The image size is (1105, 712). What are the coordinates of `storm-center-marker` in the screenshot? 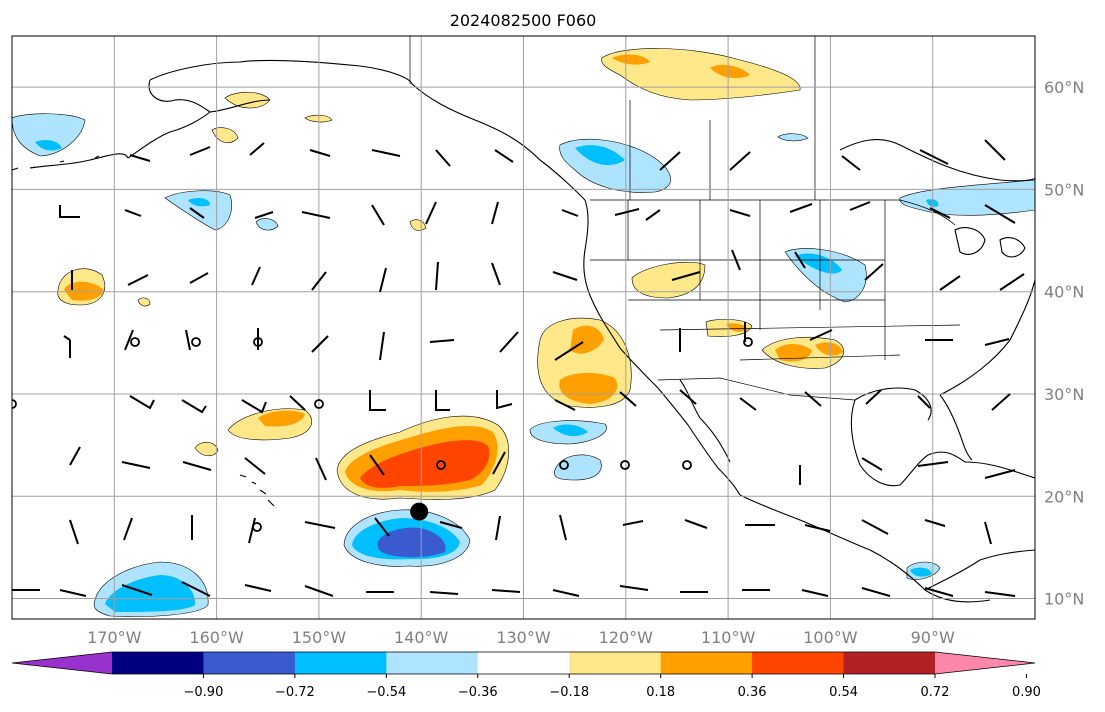 It's located at (419, 511).